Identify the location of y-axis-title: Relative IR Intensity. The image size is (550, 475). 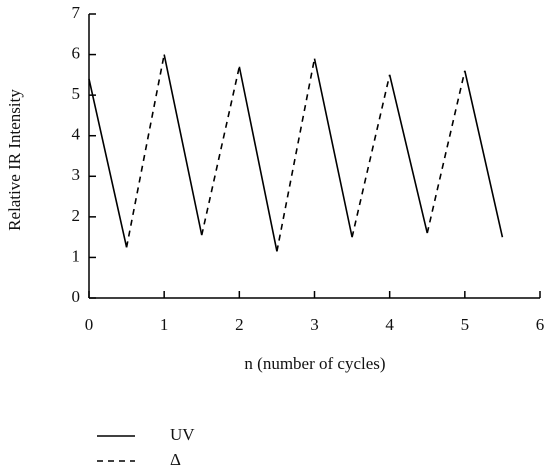
(14, 160).